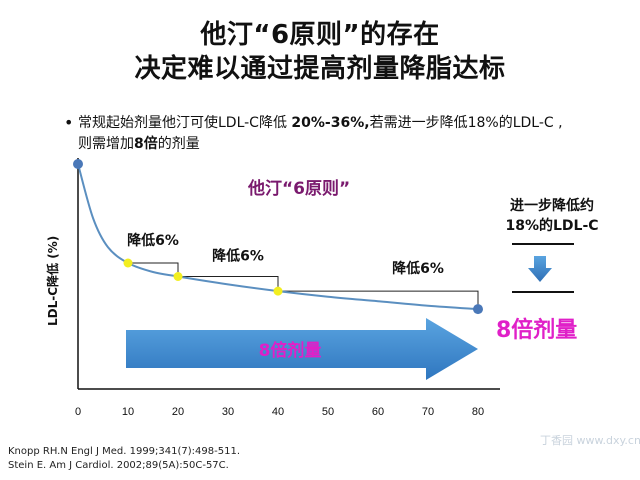  I want to click on x-tick-label: 80, so click(478, 412).